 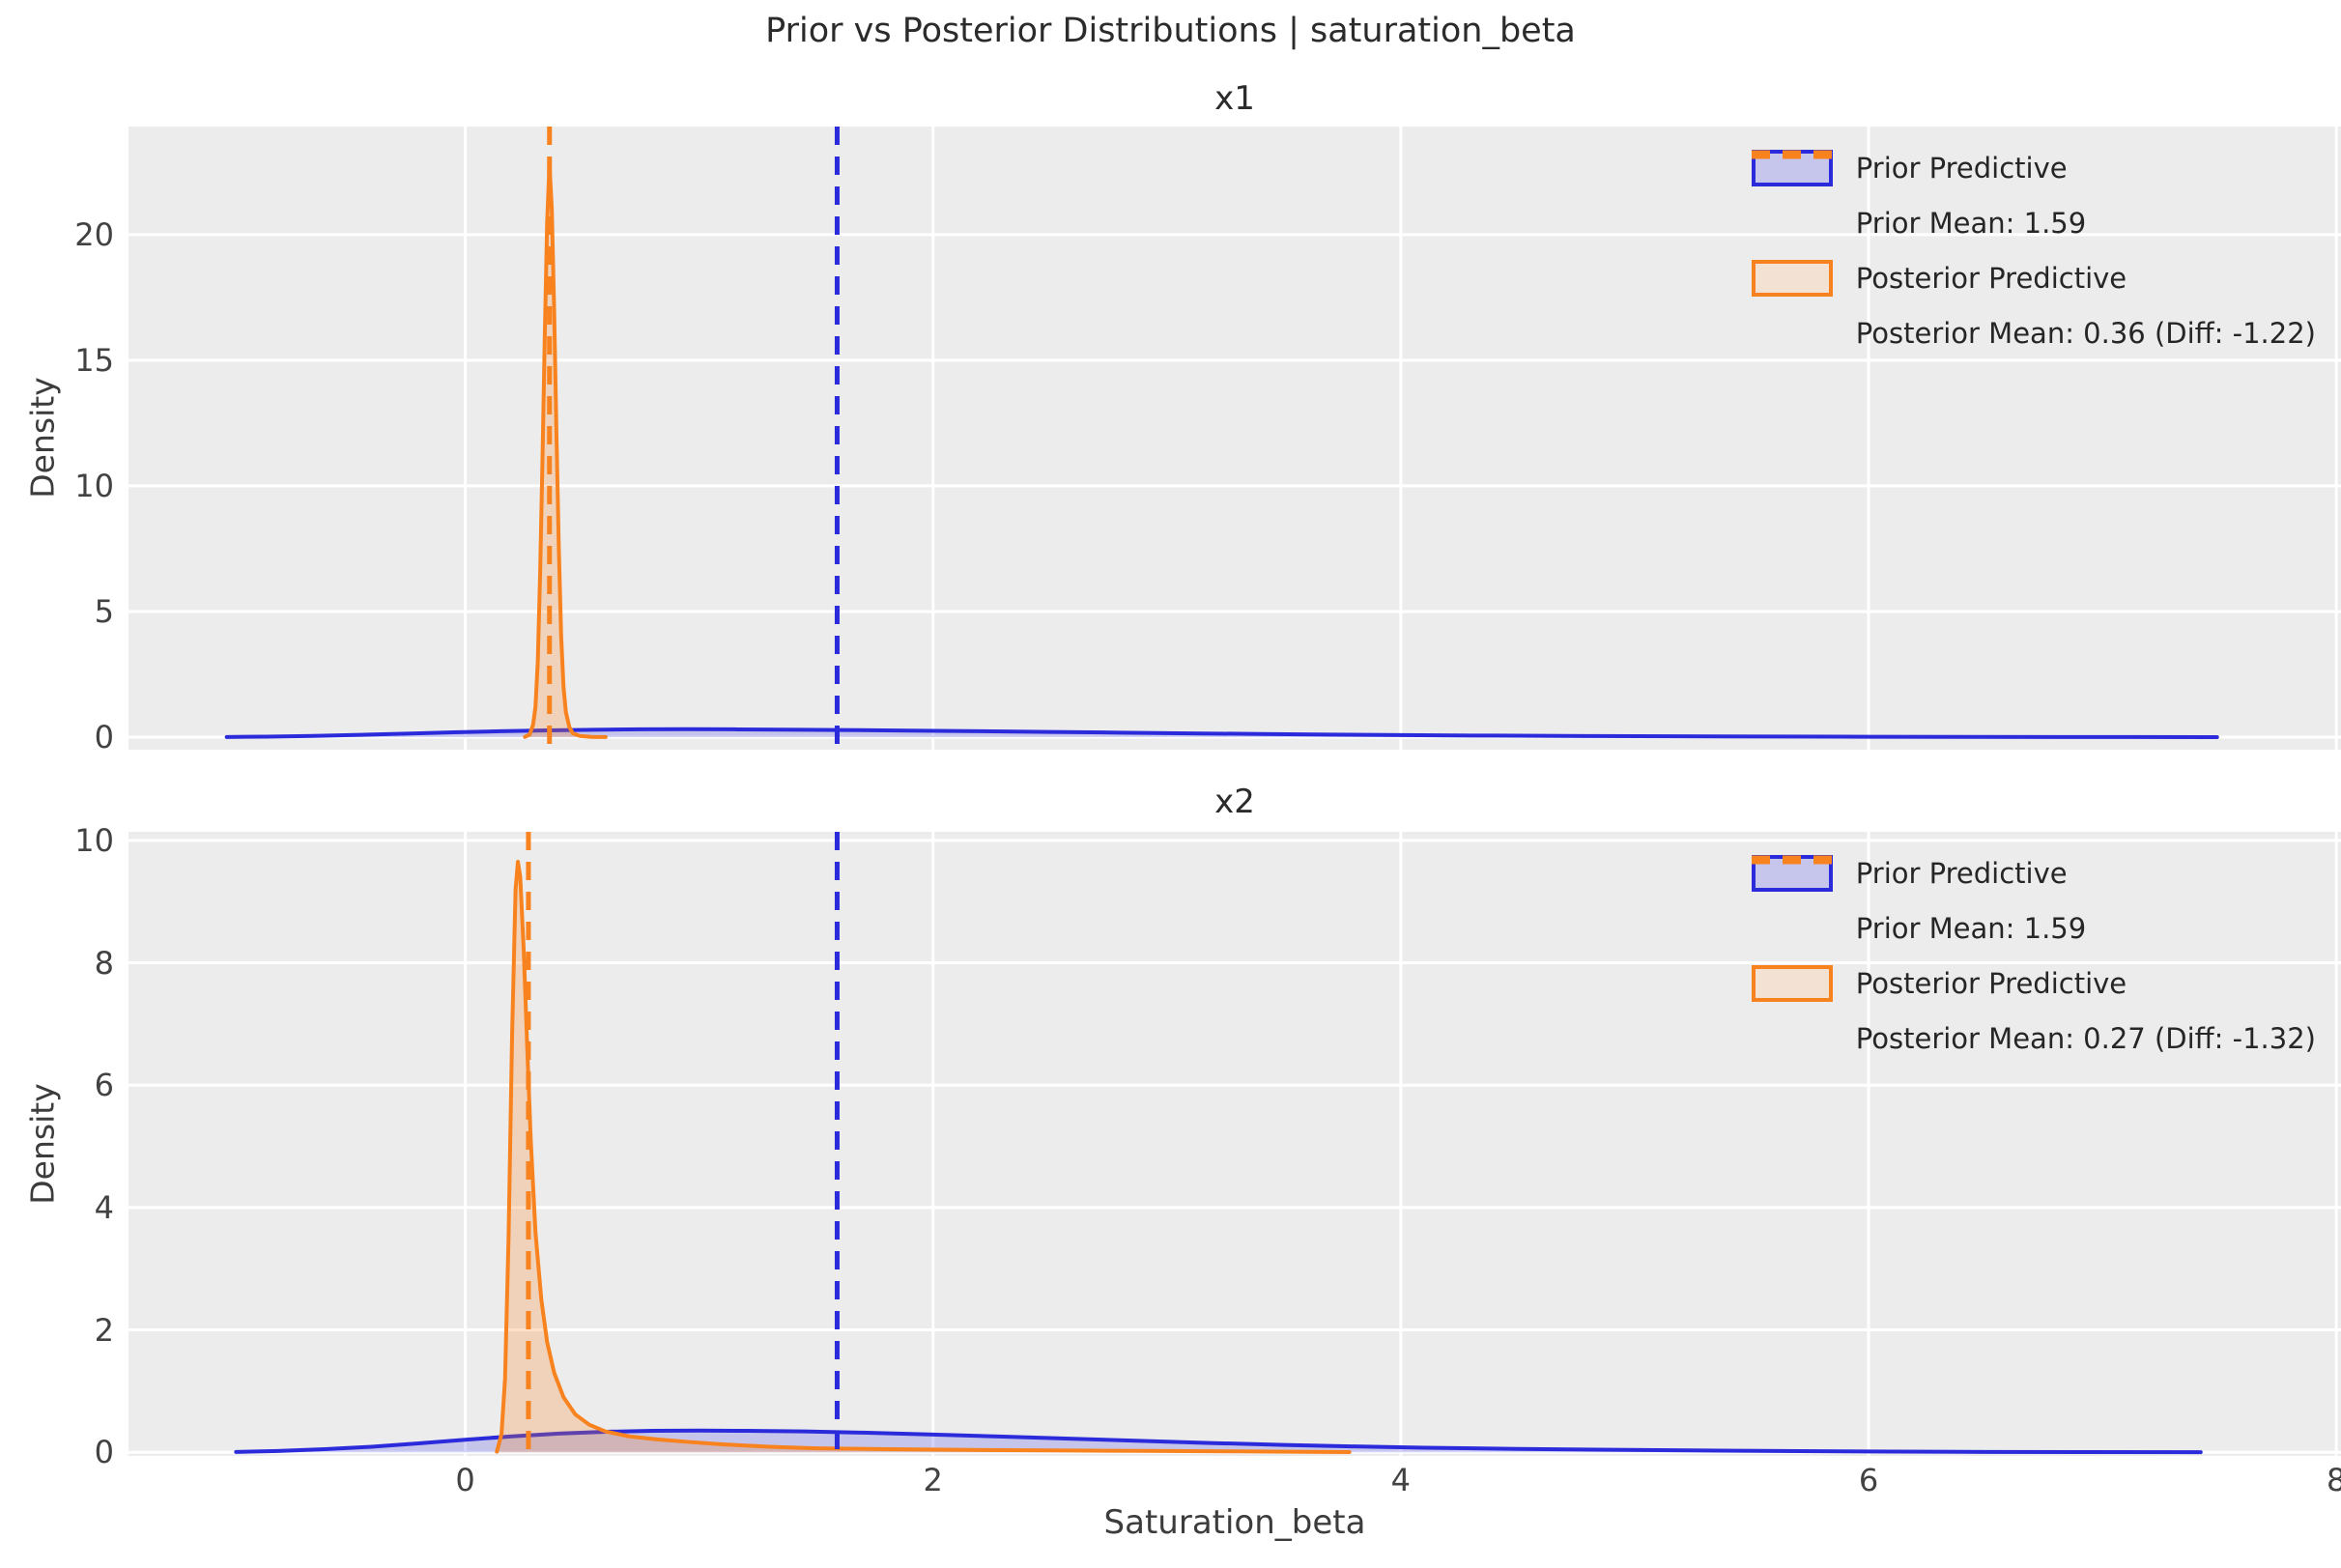 I want to click on y-tick-label: 4, so click(x=104, y=1207).